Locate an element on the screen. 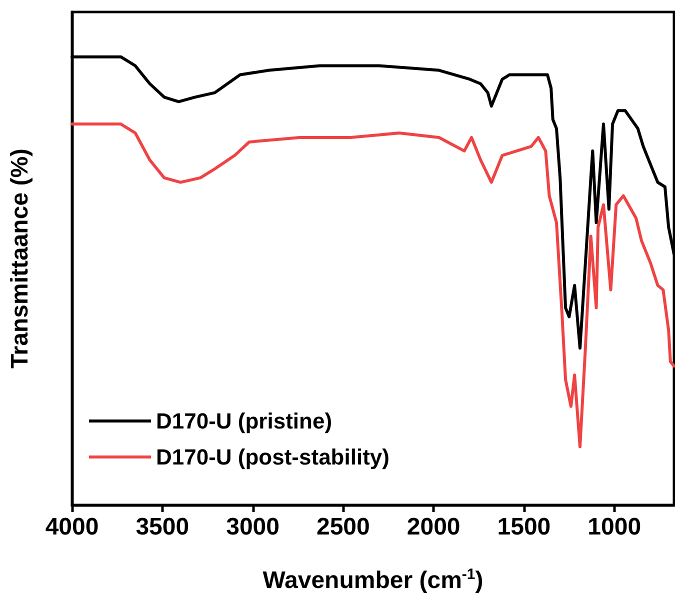 This screenshot has height=605, width=675. x-tick-label: 1500 is located at coordinates (524, 527).